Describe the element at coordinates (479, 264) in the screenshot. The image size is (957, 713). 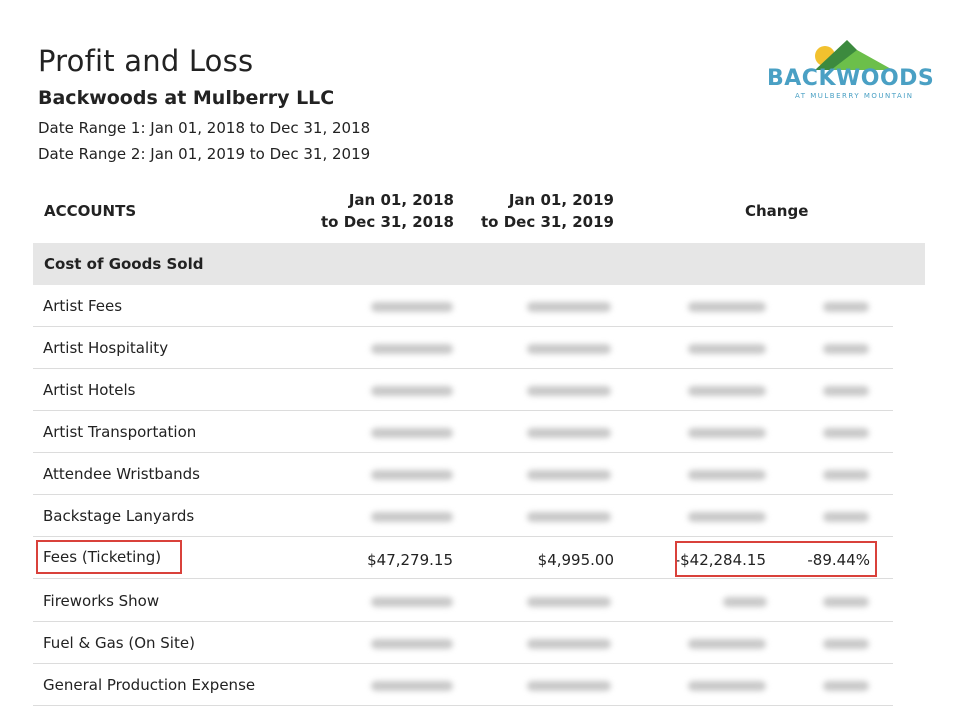
I see `section-header-cogs: Cost of Goods Sold` at that location.